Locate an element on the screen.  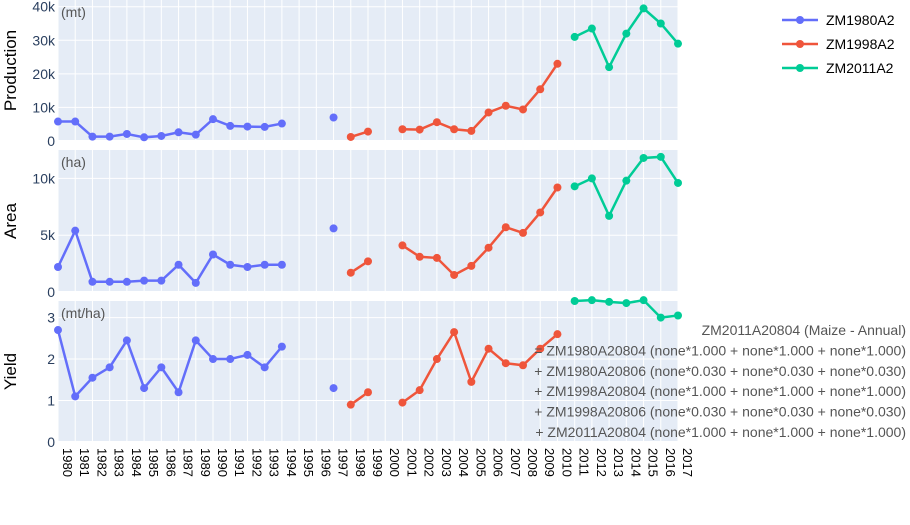
legend-marker-ZM2011A2 is located at coordinates (800, 68).